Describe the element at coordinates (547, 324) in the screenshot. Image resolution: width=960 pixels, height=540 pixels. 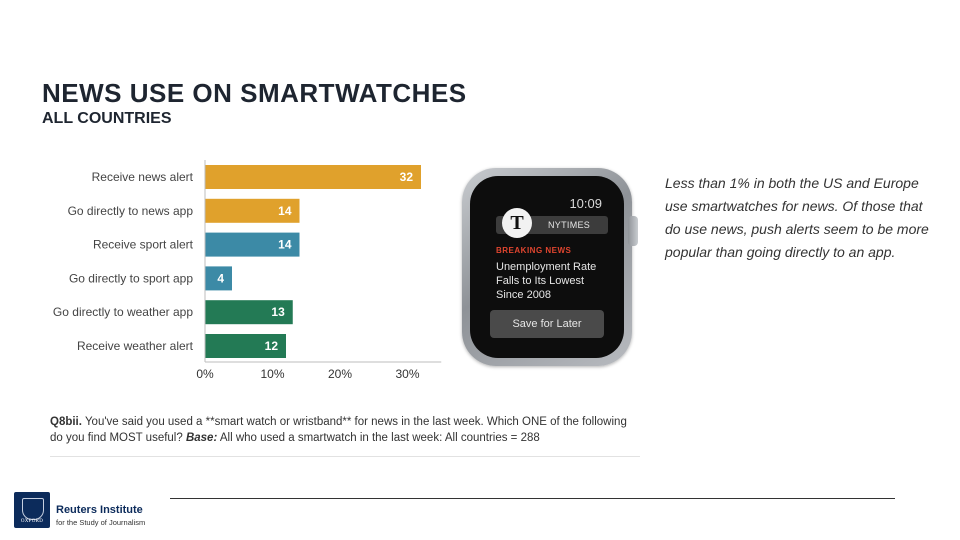
I see `save-for-later-button: Save for Later` at that location.